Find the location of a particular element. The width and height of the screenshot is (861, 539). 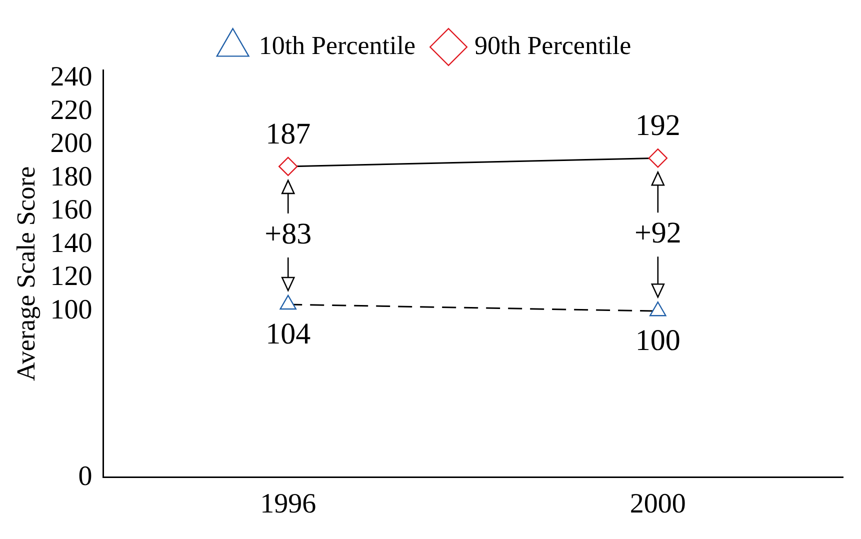

x-tick-label: 2000 is located at coordinates (658, 504).